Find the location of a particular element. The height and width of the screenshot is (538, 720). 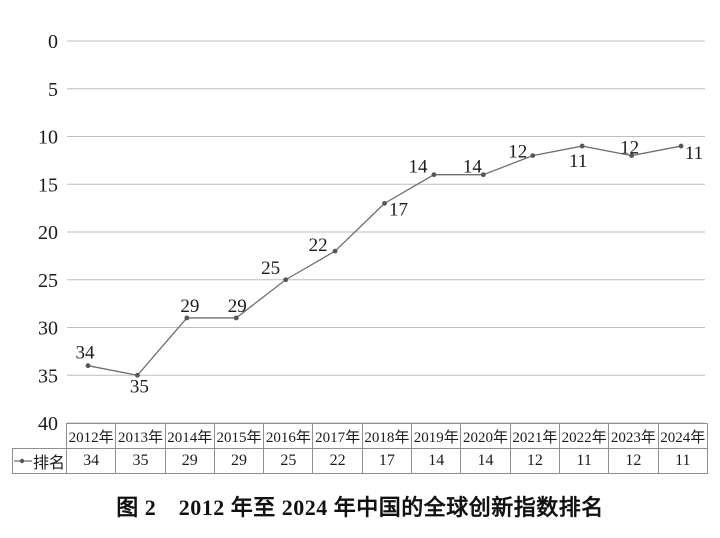

y-tick-label: 35 is located at coordinates (48, 376).